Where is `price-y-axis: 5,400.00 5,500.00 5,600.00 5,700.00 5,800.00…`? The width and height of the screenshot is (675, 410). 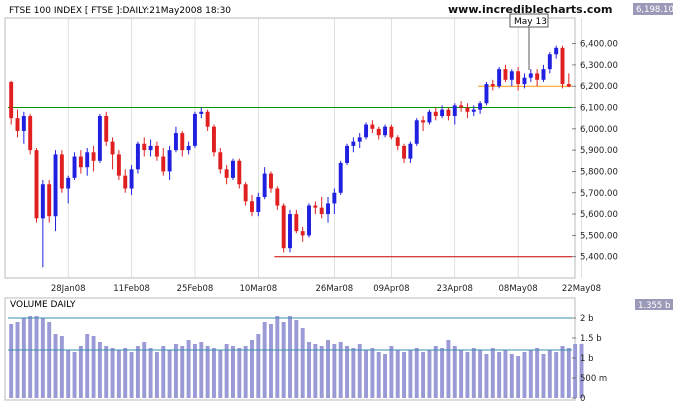 price-y-axis: 5,400.00 5,500.00 5,600.00 5,700.00 5,800.00… is located at coordinates (595, 151).